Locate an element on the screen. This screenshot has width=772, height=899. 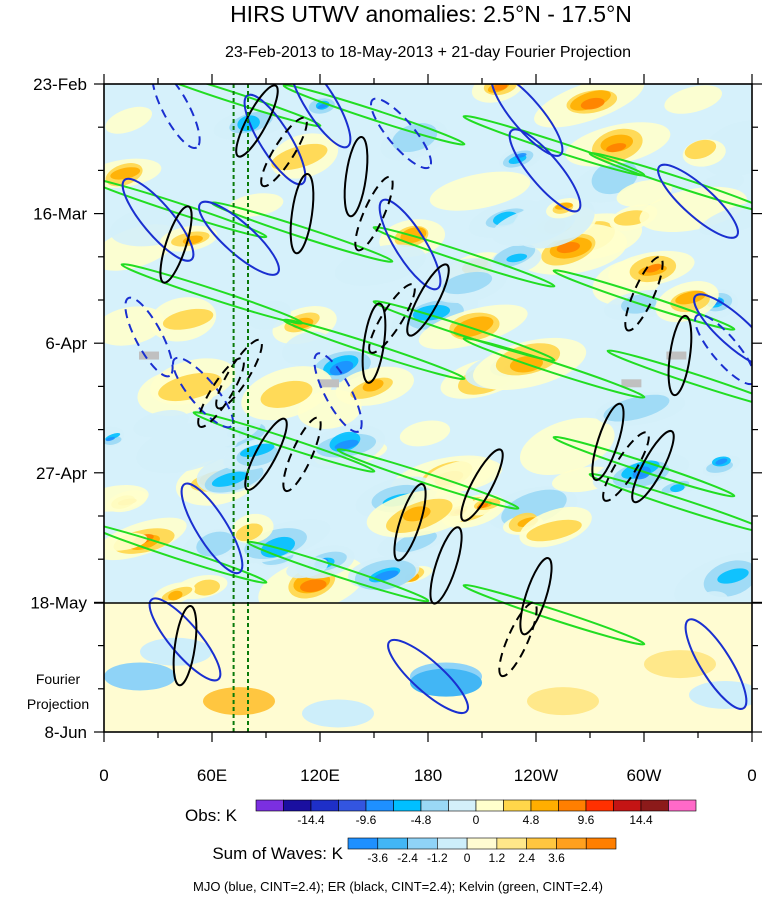
reference-longitude-lines is located at coordinates (240, 408).